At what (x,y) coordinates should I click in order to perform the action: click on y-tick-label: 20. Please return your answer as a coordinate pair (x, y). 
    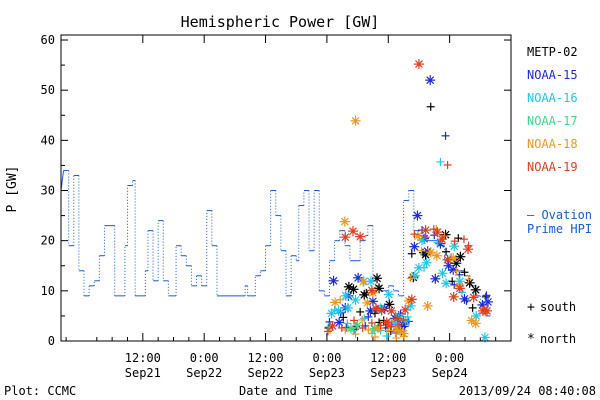
    Looking at the image, I should click on (48, 241).